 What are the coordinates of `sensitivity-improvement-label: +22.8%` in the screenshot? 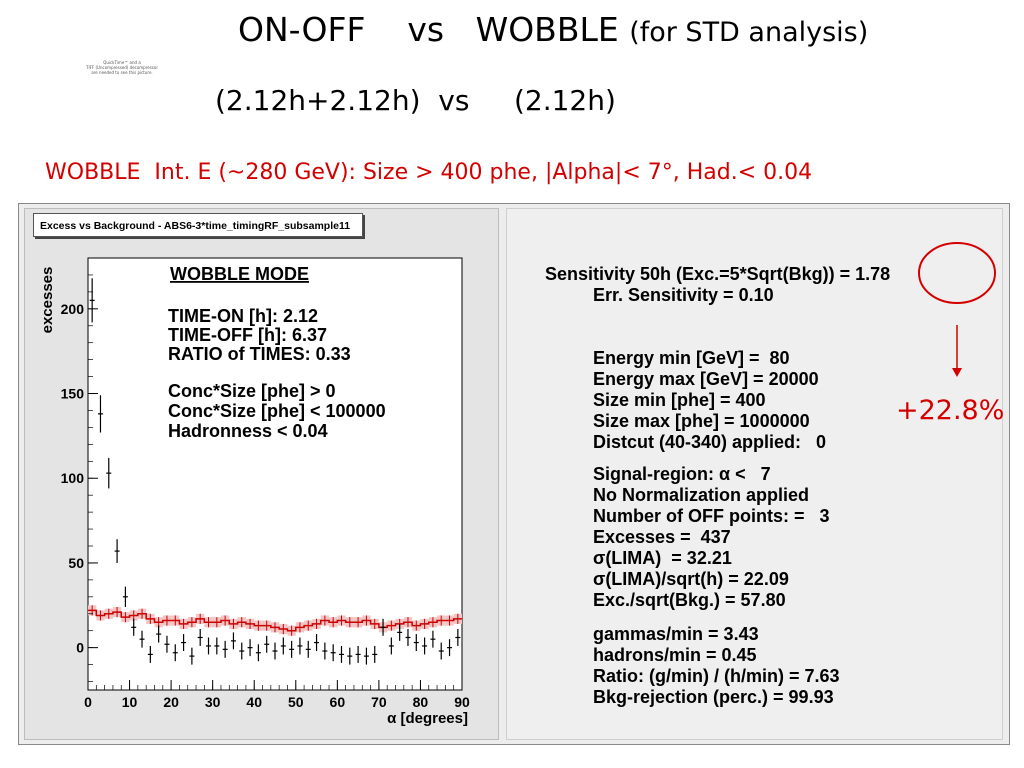 It's located at (950, 410).